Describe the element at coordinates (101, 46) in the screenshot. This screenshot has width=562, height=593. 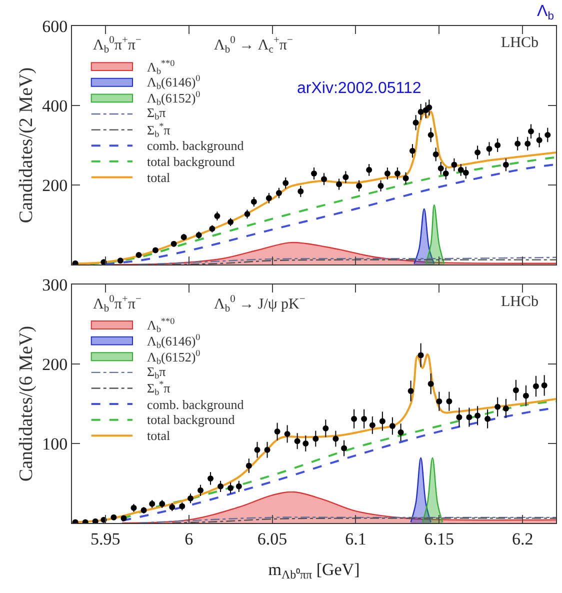
I see `text: Λ$_{b}$` at that location.